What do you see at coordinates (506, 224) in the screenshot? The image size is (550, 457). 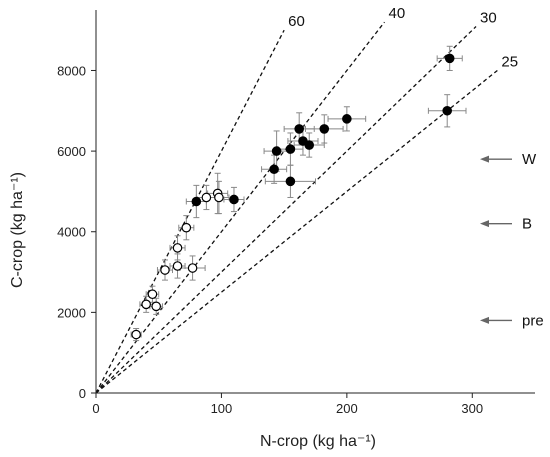 I see `annotation-b: B` at bounding box center [506, 224].